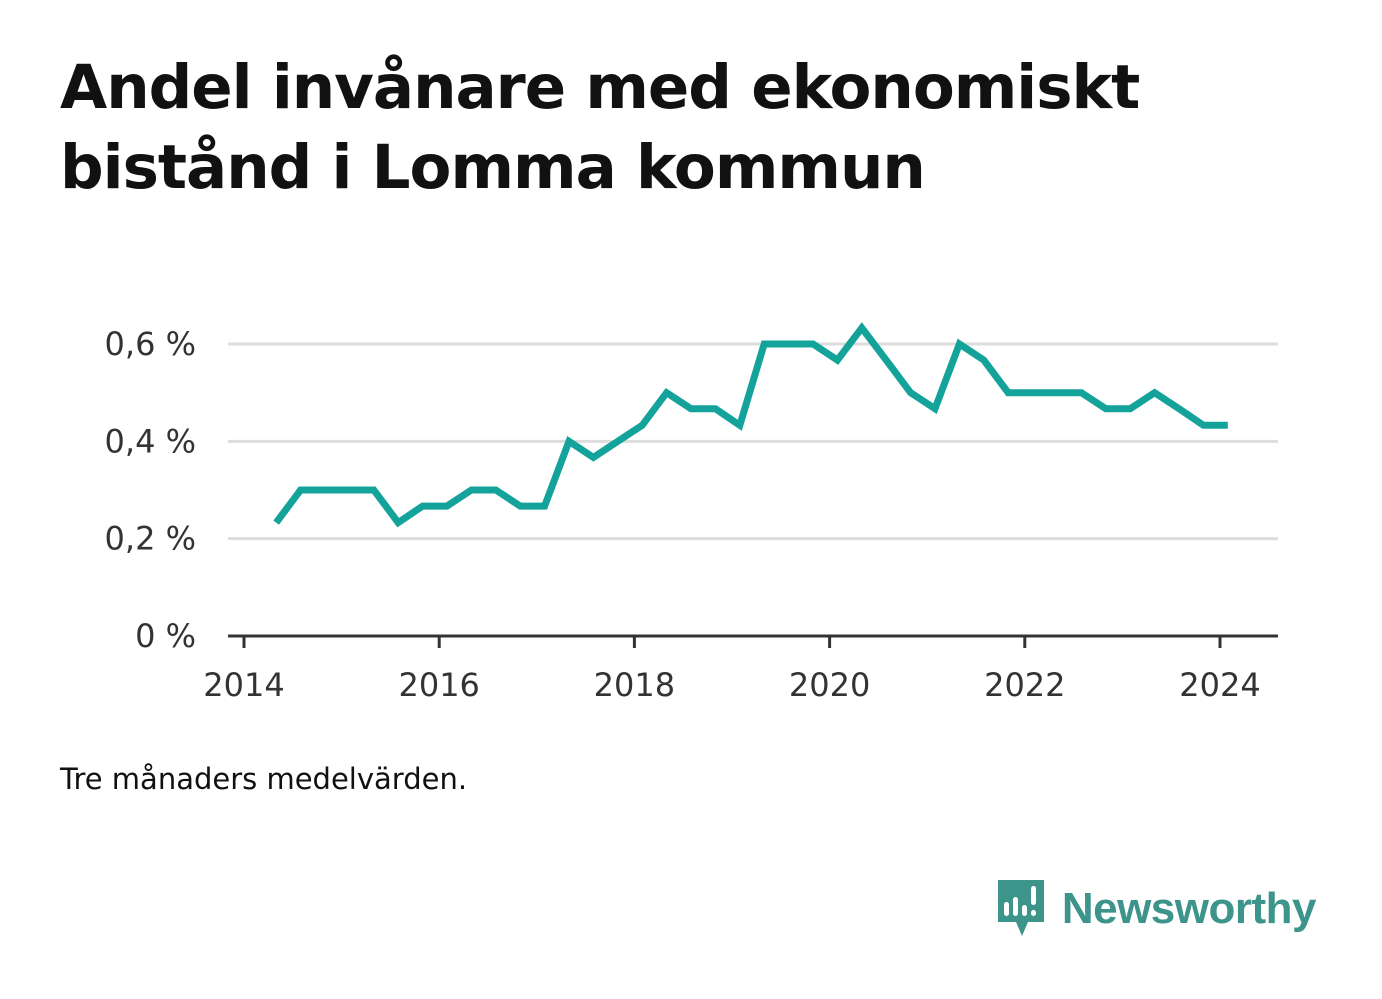 The image size is (1382, 999). Describe the element at coordinates (829, 685) in the screenshot. I see `x-tick-label: 2020` at that location.